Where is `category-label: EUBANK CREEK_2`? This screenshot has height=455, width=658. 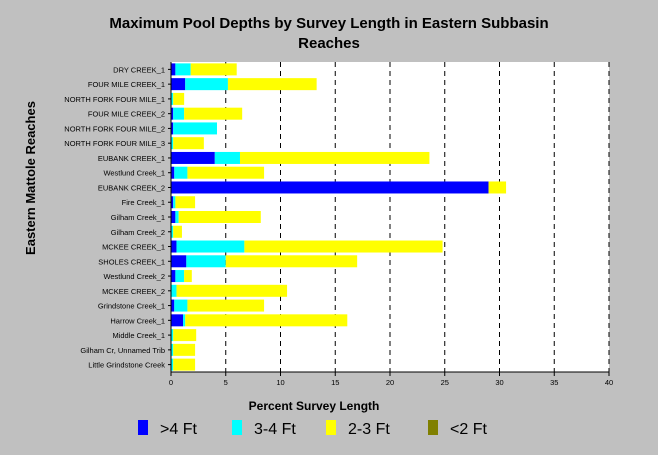
category-label: EUBANK CREEK_2 is located at coordinates (131, 187).